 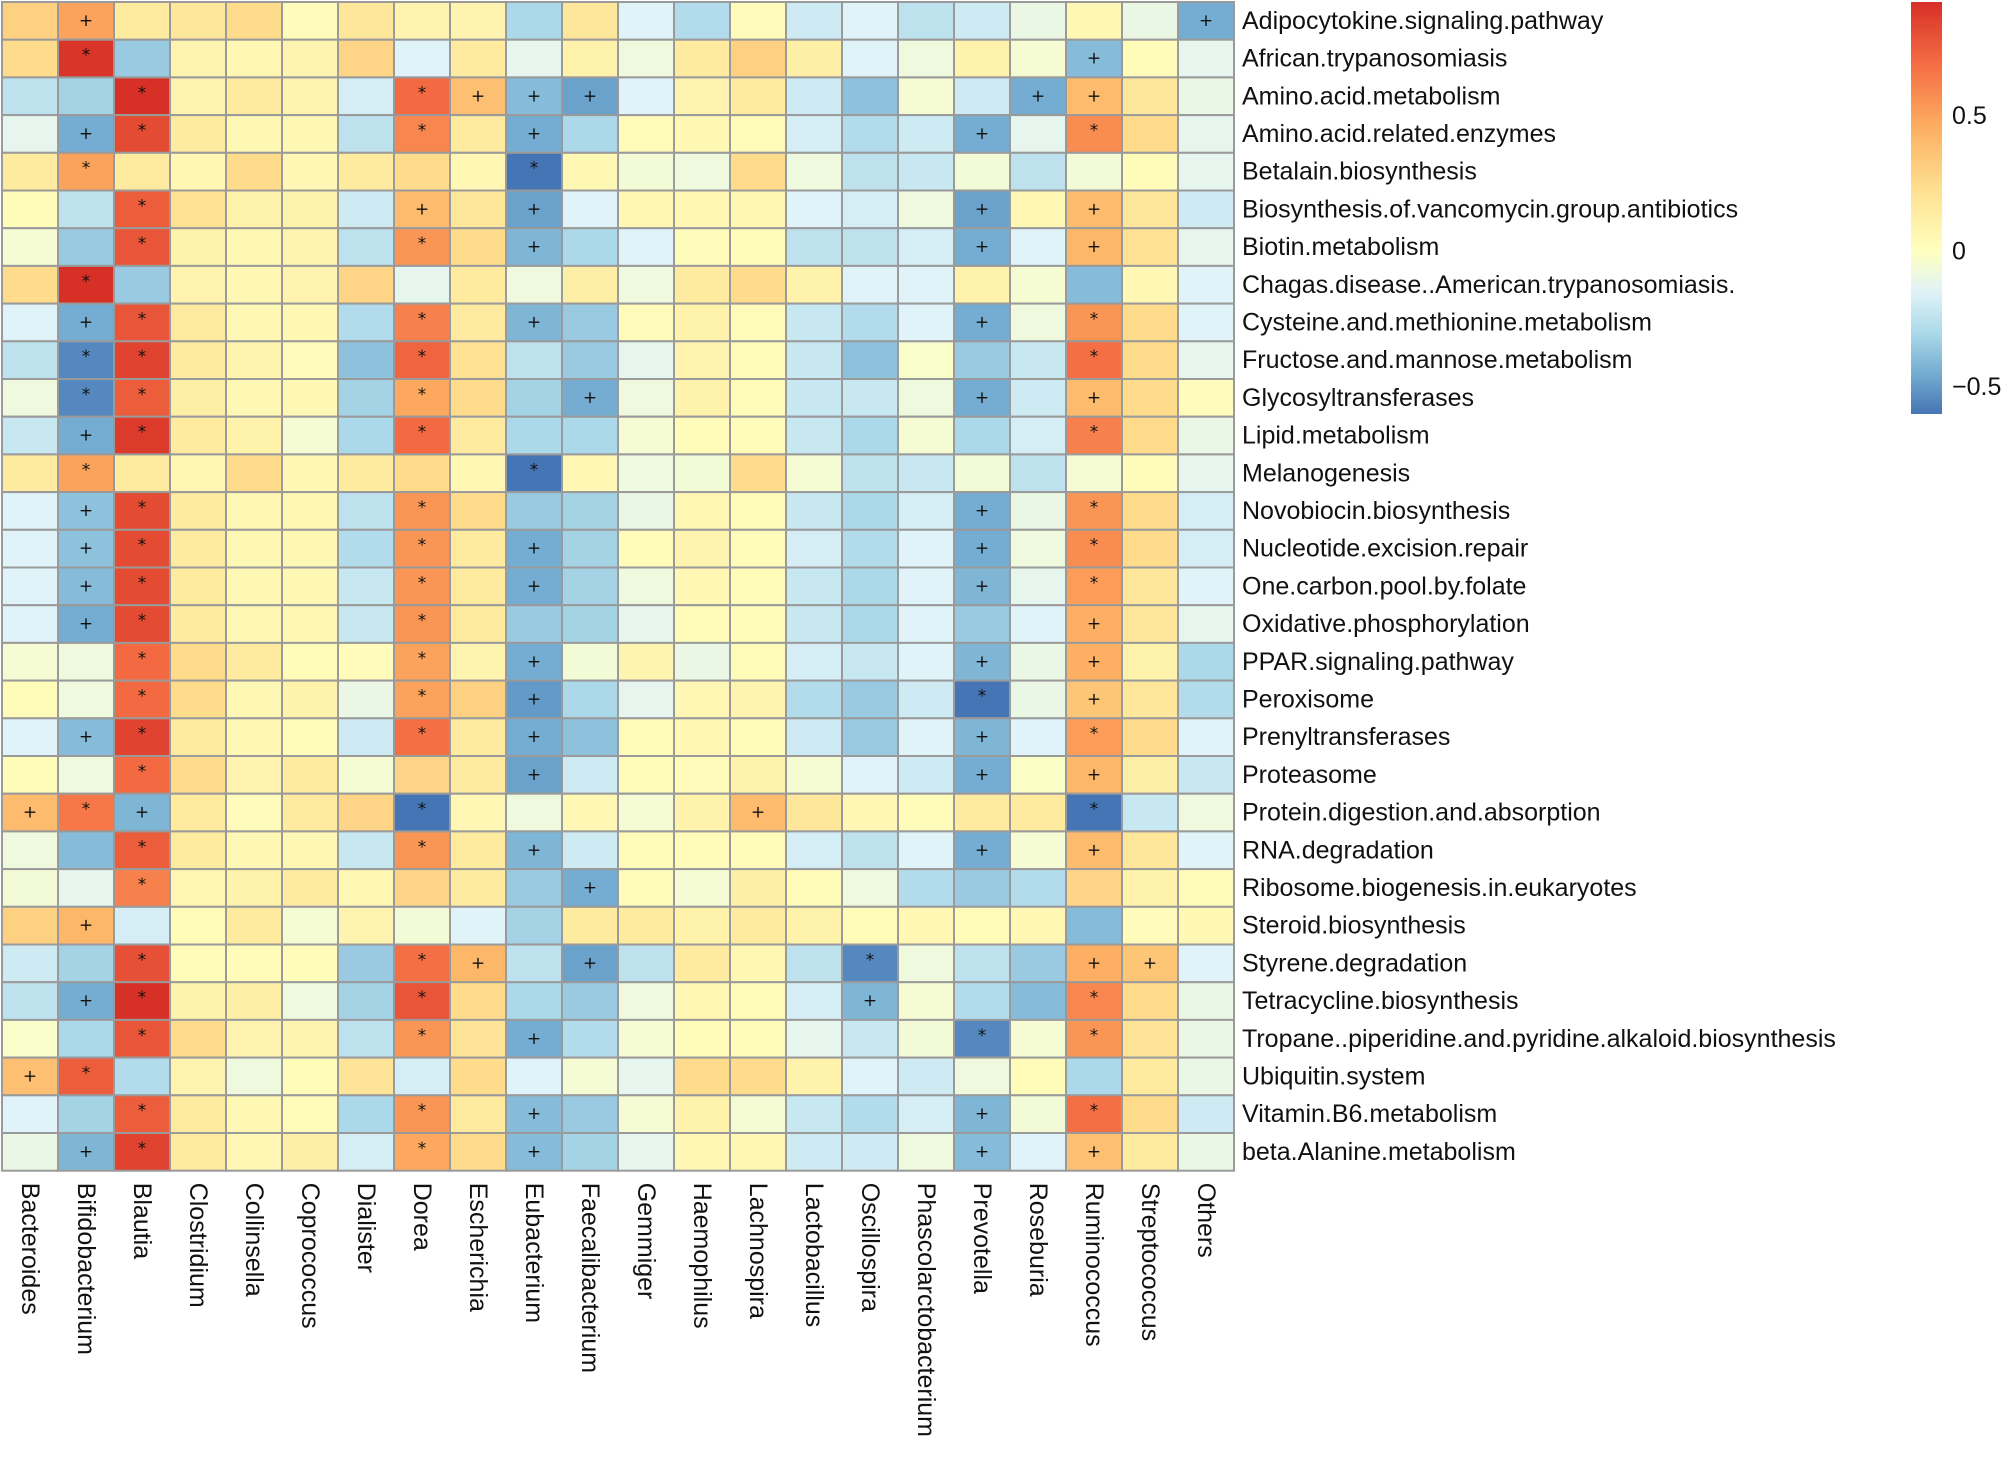 What do you see at coordinates (1336, 436) in the screenshot?
I see `row-label: Lipid.metabolism` at bounding box center [1336, 436].